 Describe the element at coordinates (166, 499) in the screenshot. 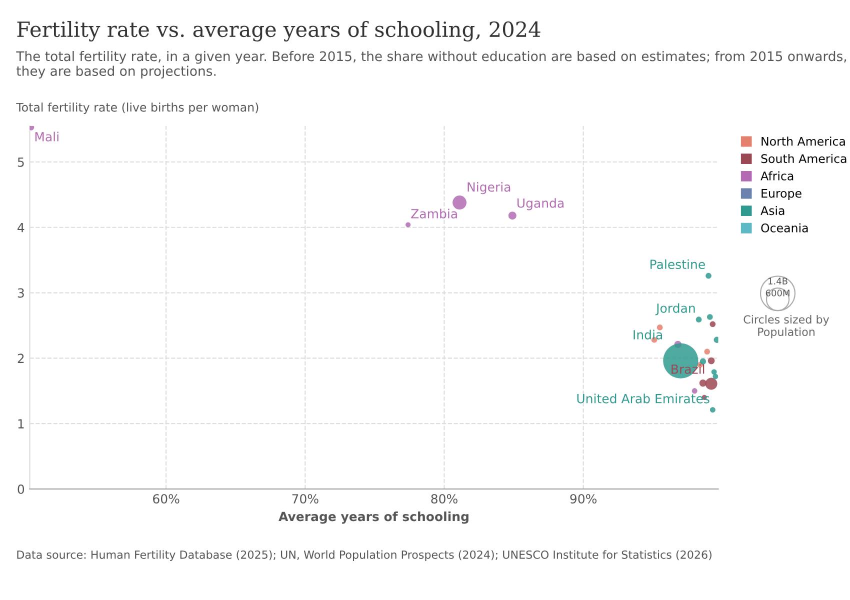

I see `x-tick-label: 60%` at that location.